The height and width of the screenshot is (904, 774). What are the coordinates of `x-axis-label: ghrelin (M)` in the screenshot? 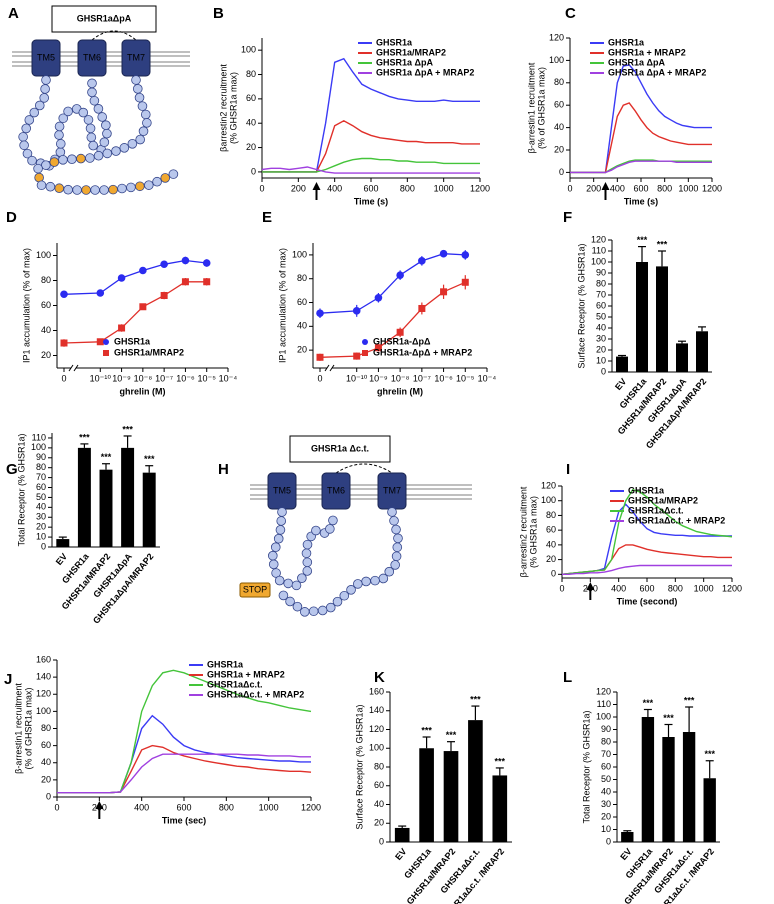 It's located at (143, 391).